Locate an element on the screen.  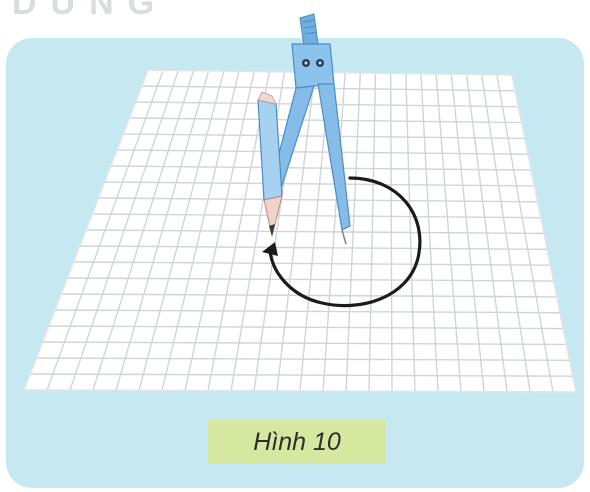
figure-caption: Hình 10 is located at coordinates (297, 442).